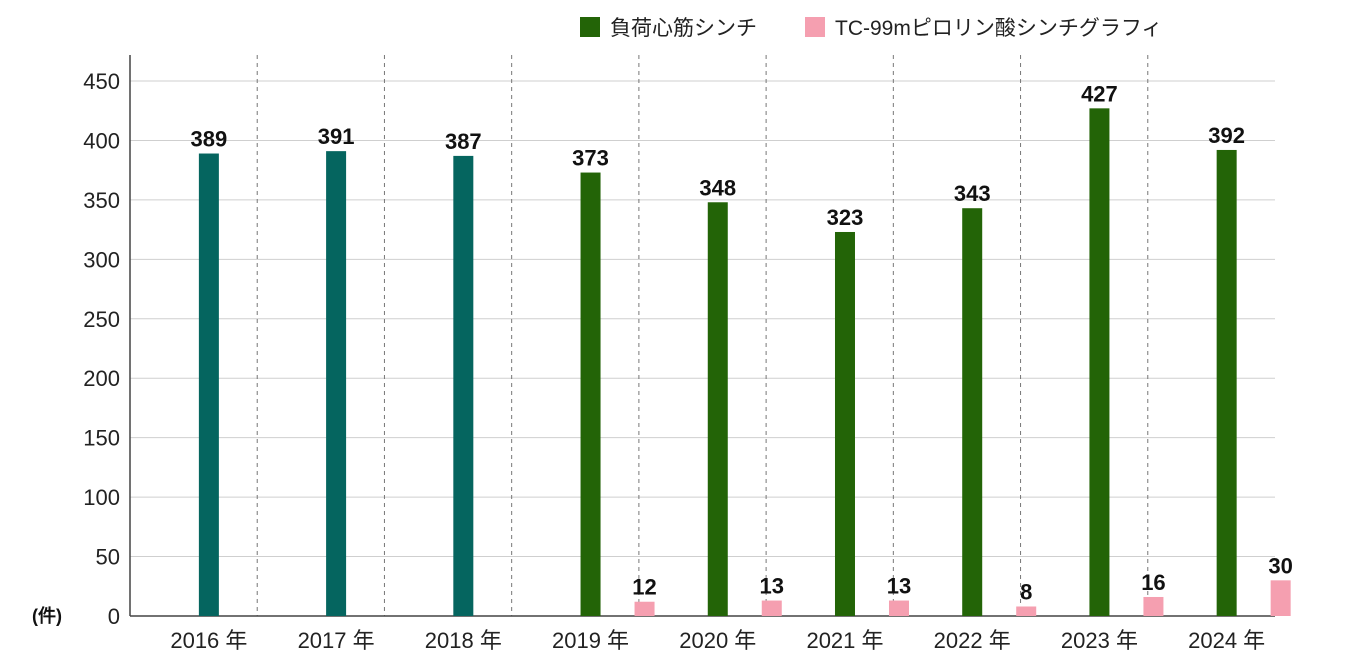 The image size is (1360, 672). What do you see at coordinates (101, 319) in the screenshot?
I see `y-tick-label: 250` at bounding box center [101, 319].